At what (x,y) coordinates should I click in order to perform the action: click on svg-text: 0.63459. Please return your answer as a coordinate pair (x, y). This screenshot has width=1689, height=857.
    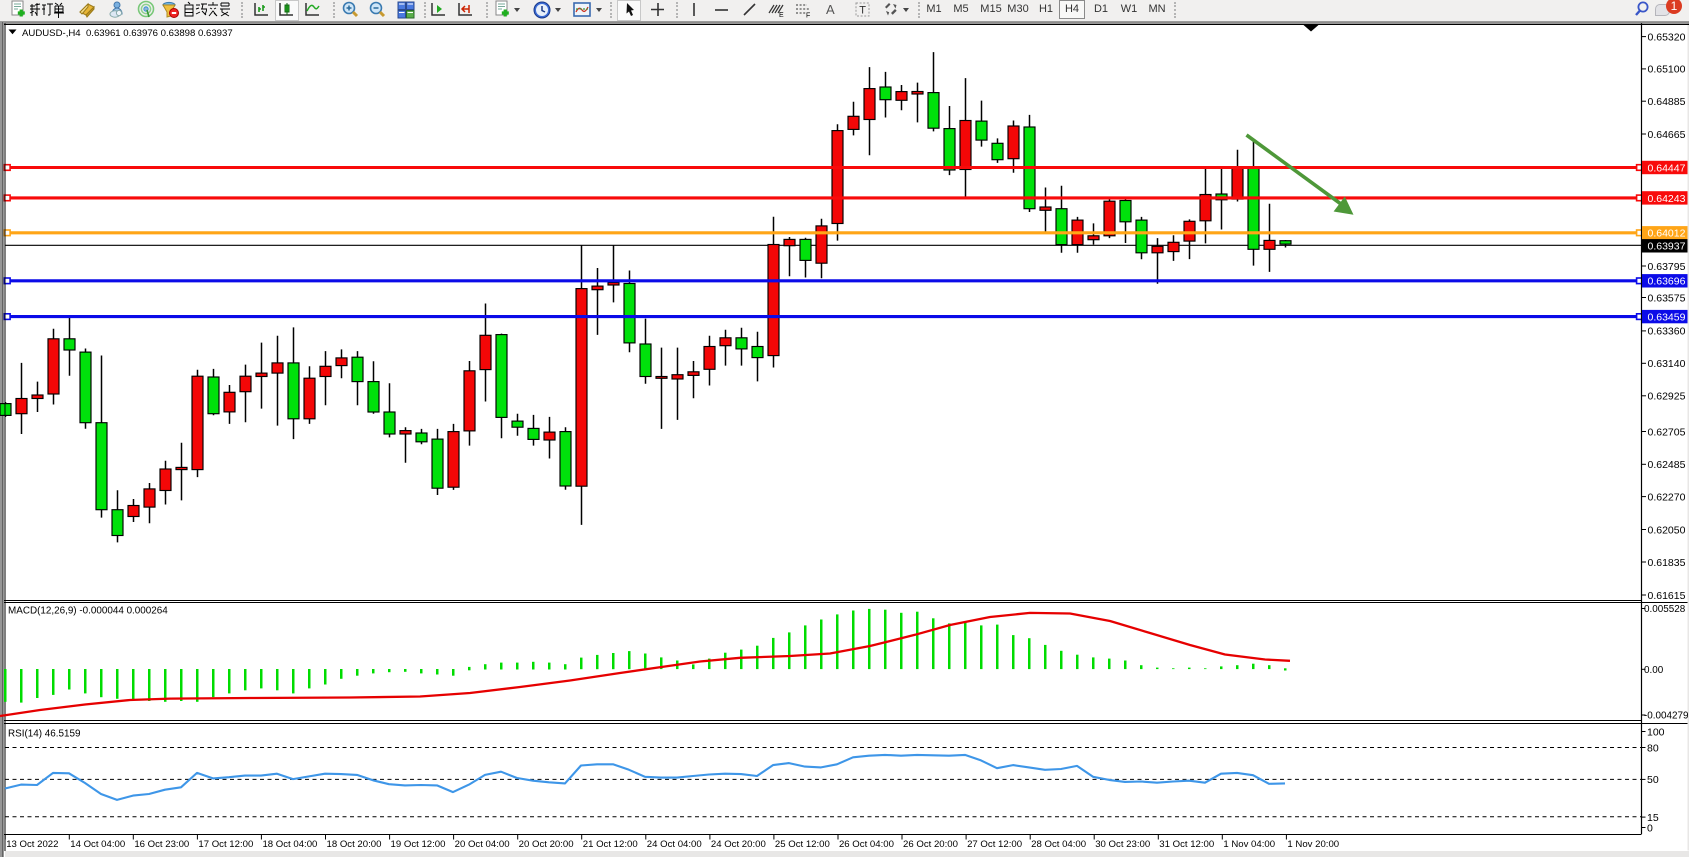
    Looking at the image, I should click on (1667, 318).